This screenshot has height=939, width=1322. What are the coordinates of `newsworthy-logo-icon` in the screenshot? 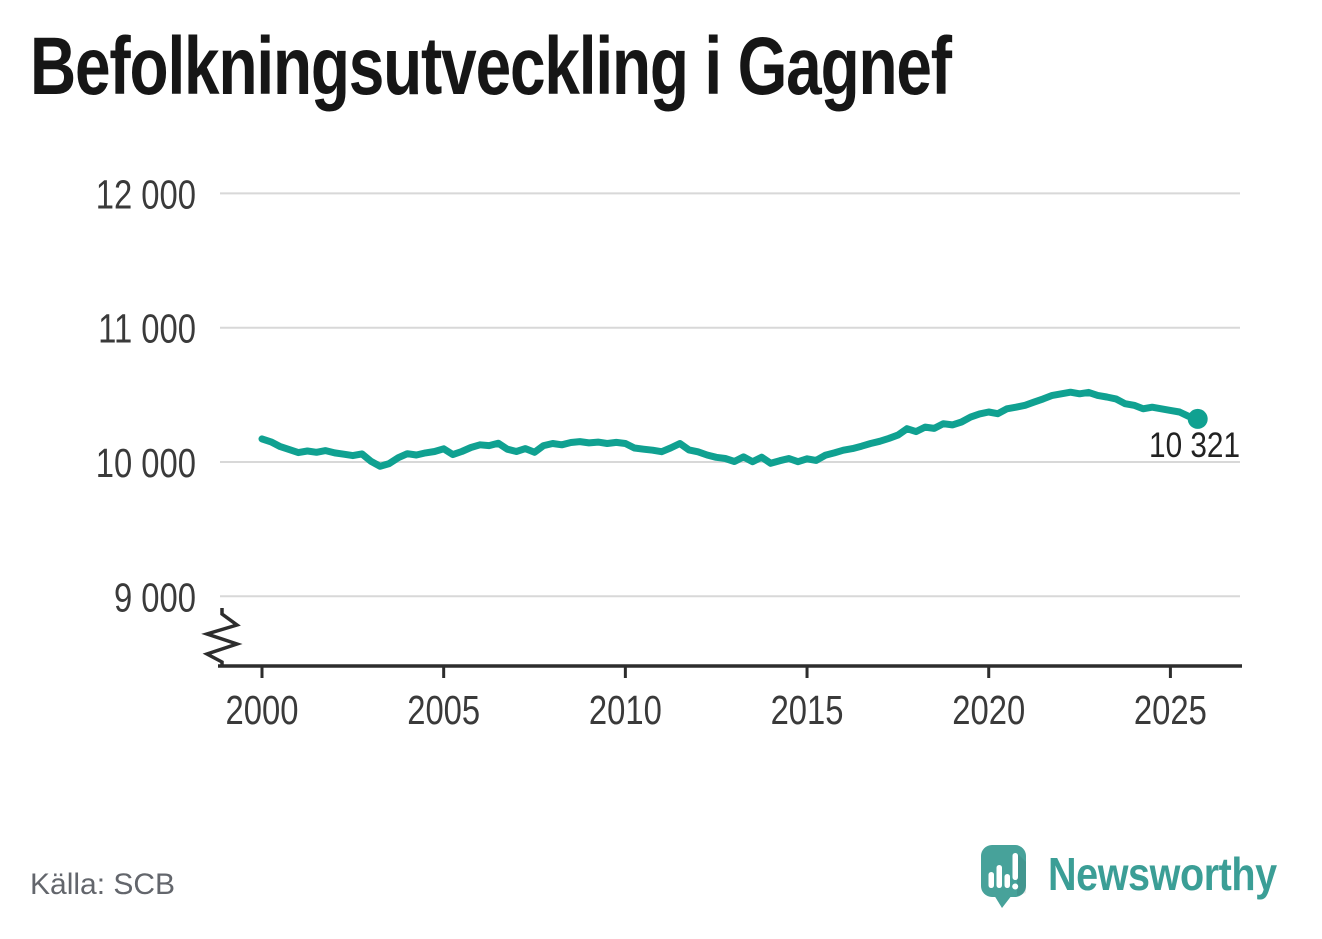 It's located at (1003, 876).